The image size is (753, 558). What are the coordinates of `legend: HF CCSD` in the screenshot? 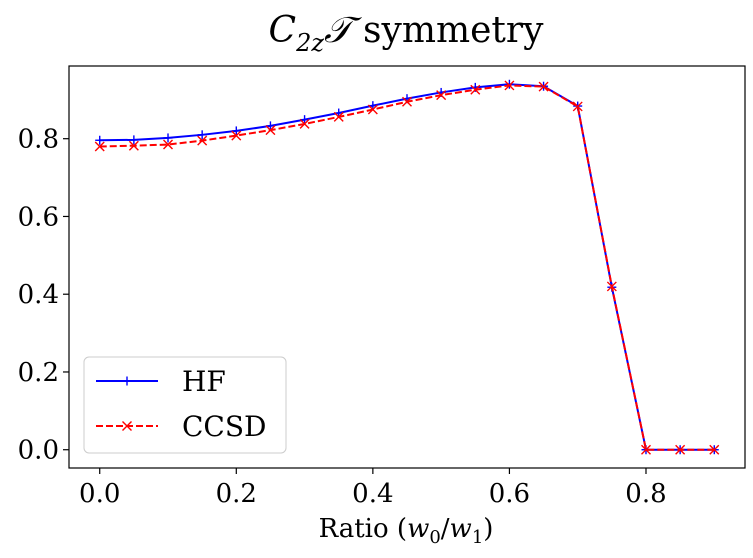 It's located at (185, 405).